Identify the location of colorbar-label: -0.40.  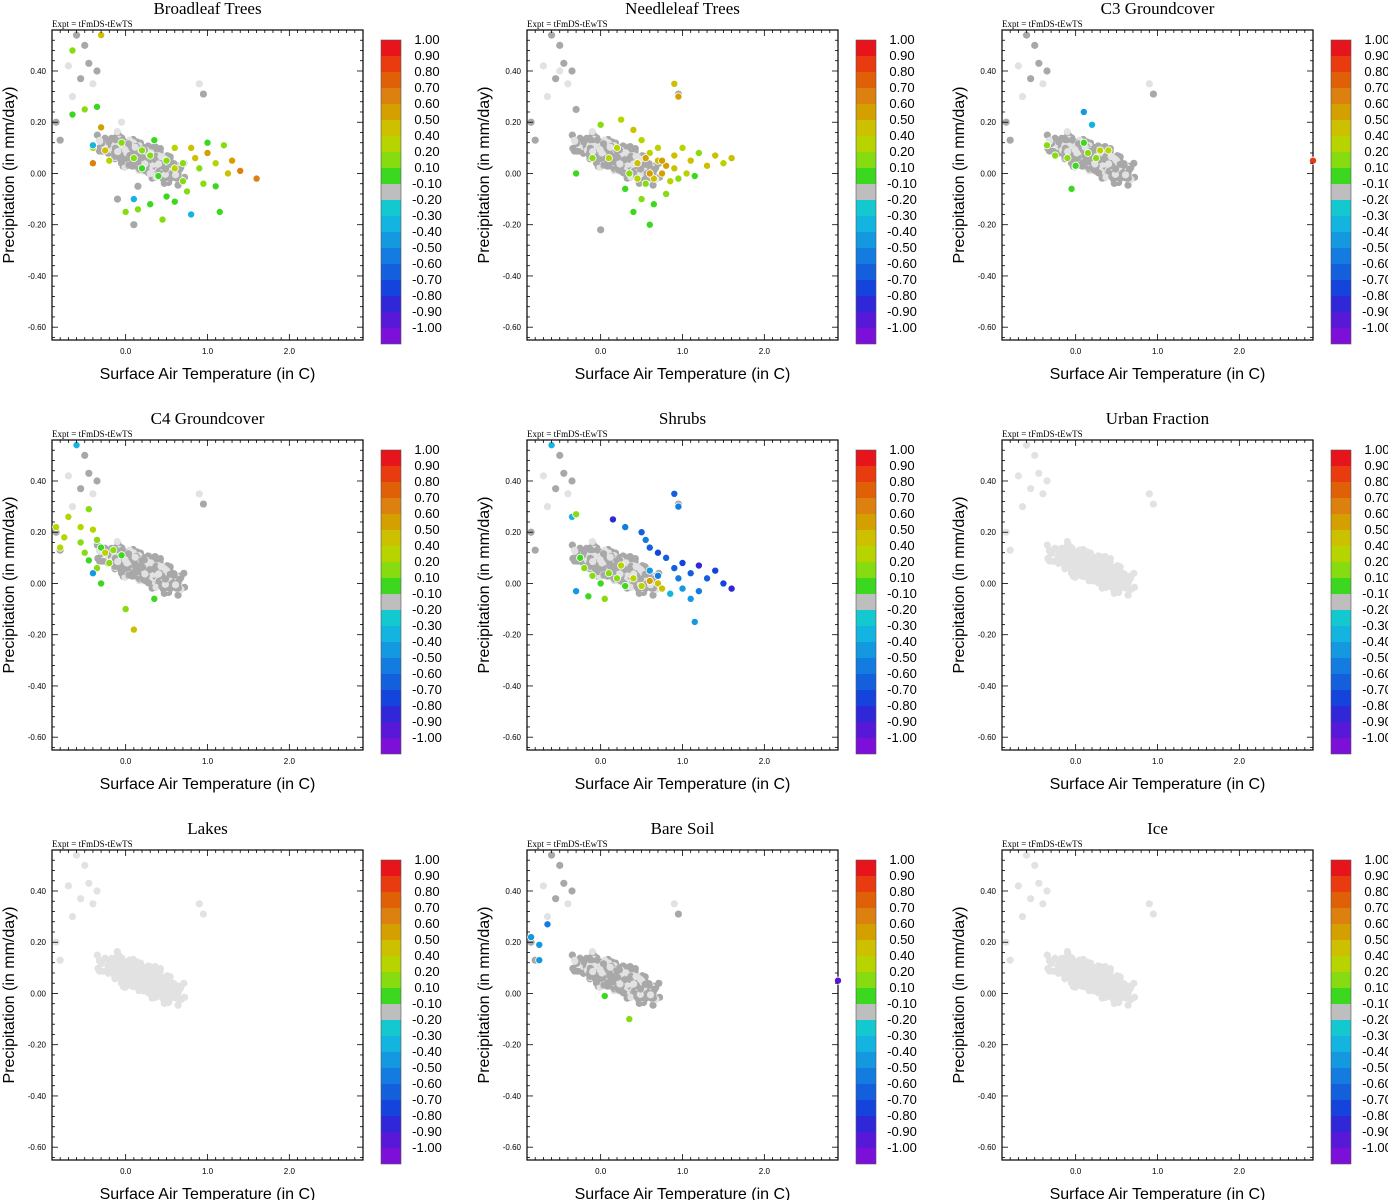
(902, 641).